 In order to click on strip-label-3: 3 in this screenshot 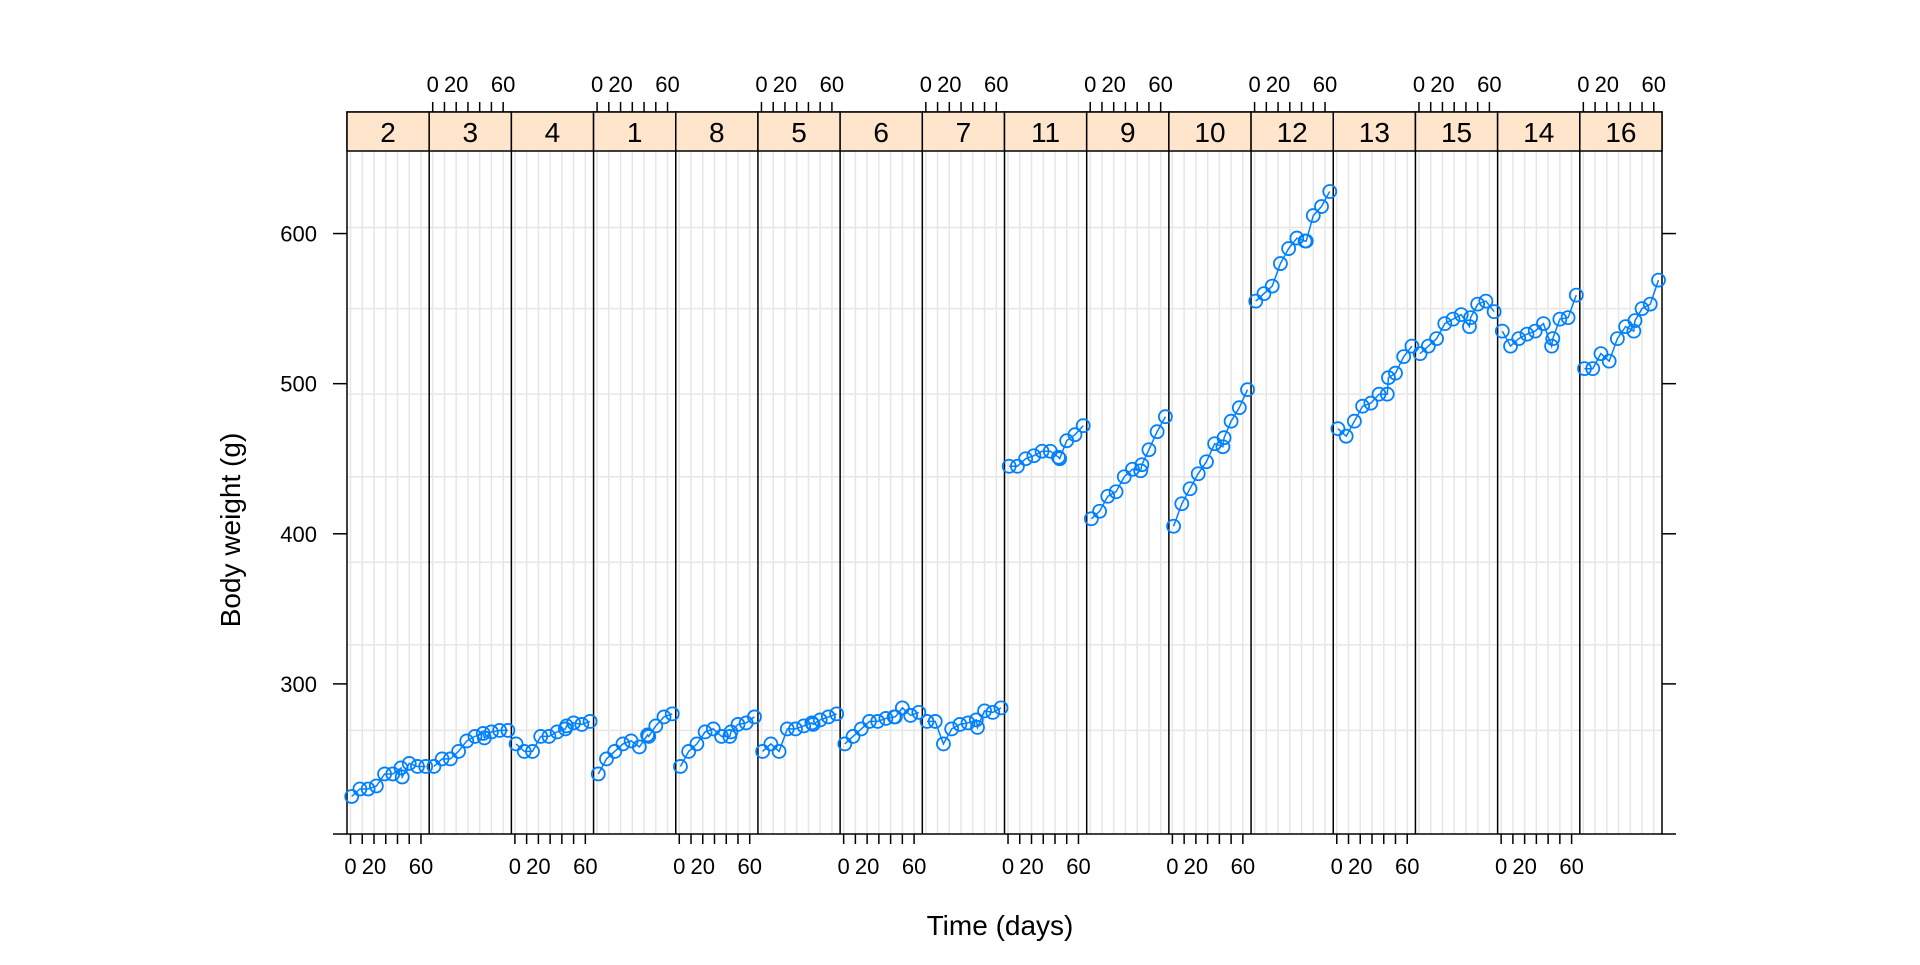, I will do `click(470, 132)`.